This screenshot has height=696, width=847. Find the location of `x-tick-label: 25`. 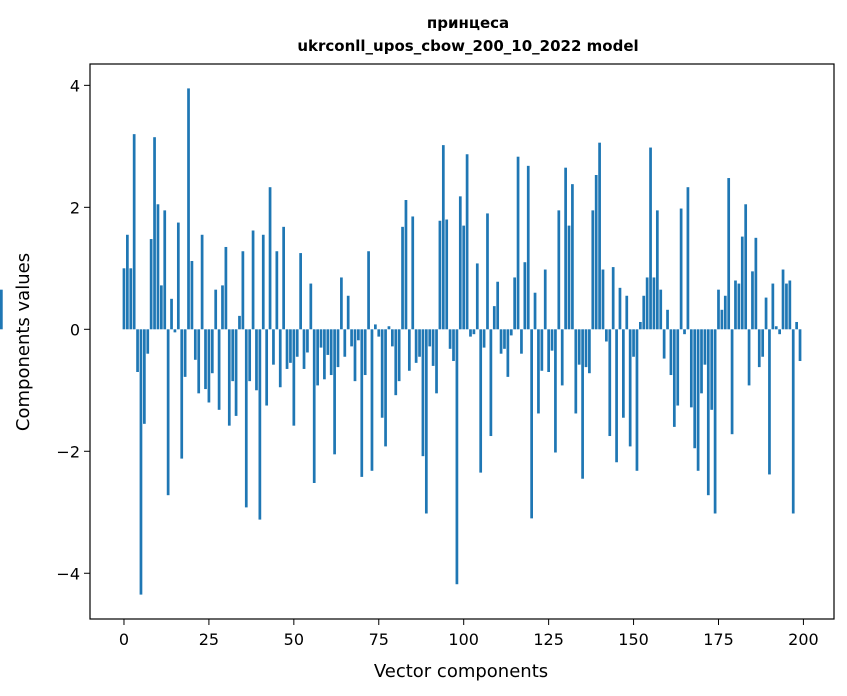

x-tick-label: 25 is located at coordinates (209, 639).